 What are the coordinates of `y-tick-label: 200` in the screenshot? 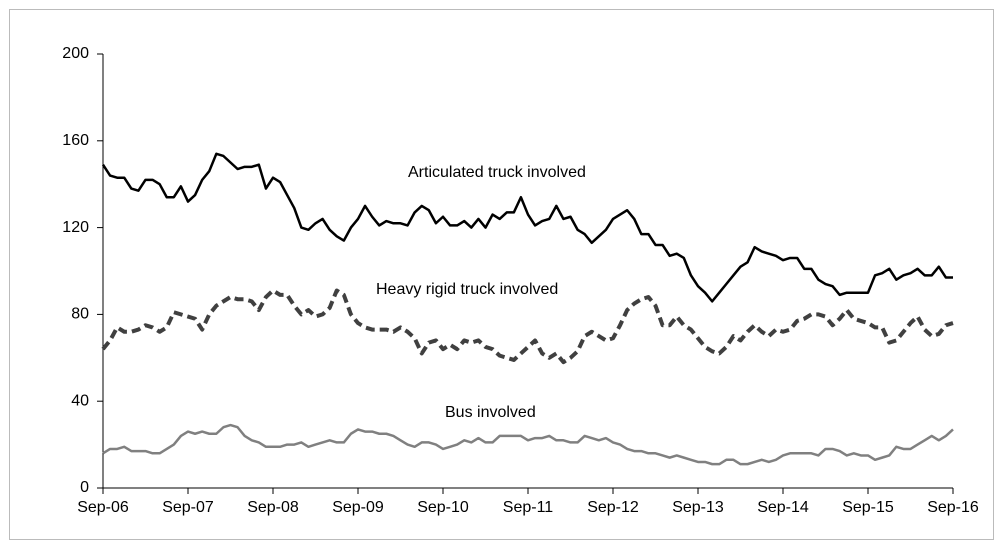 It's located at (75, 53).